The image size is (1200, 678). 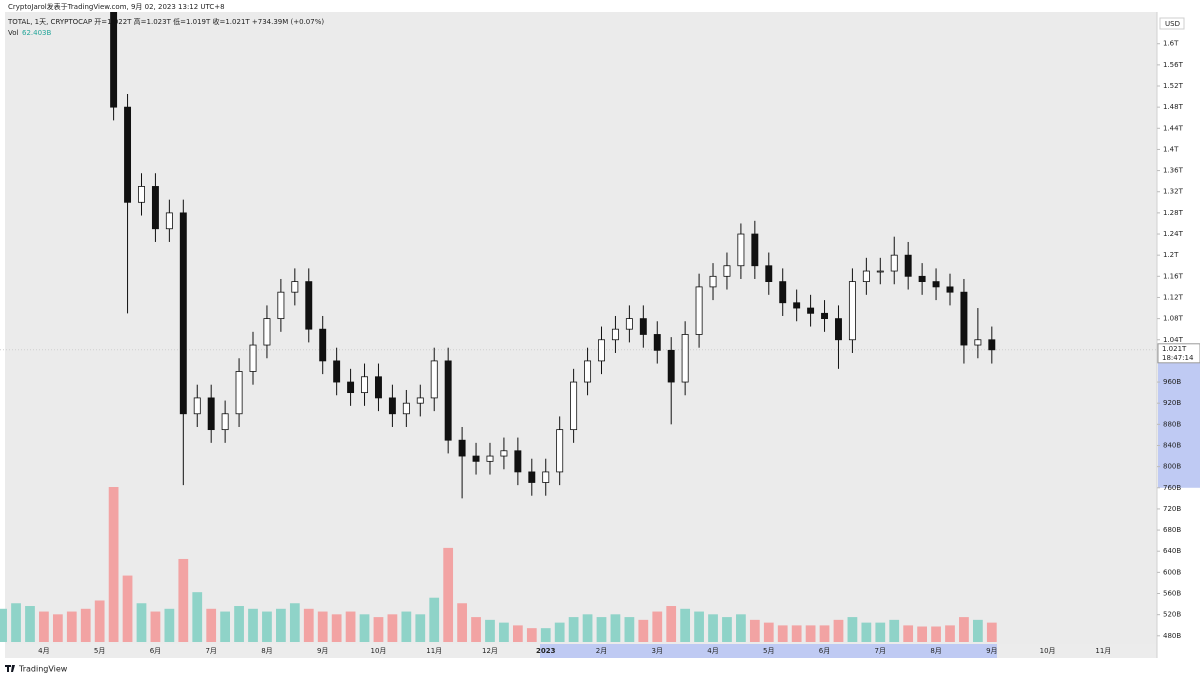 I want to click on y-tick-label: 880B, so click(x=1172, y=424).